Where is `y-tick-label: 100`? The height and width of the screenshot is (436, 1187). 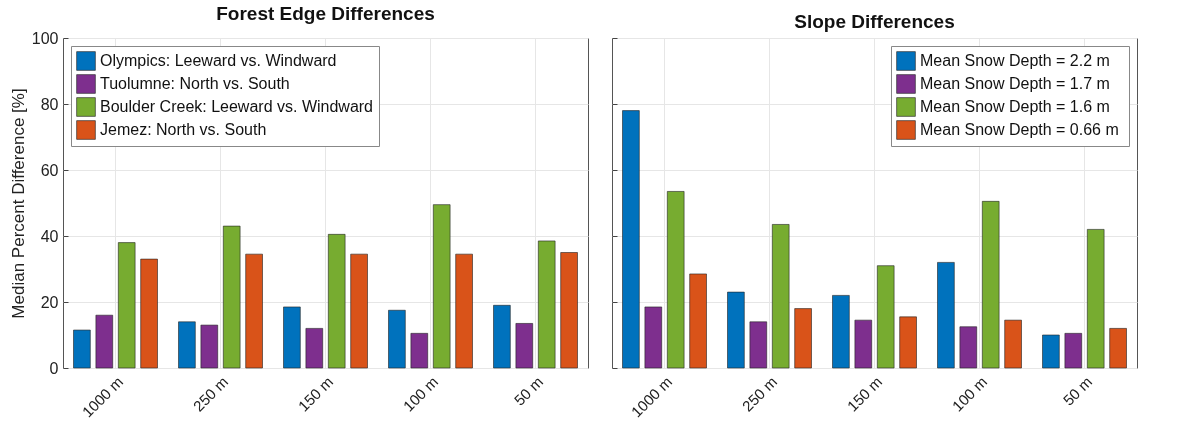
y-tick-label: 100 is located at coordinates (45, 38).